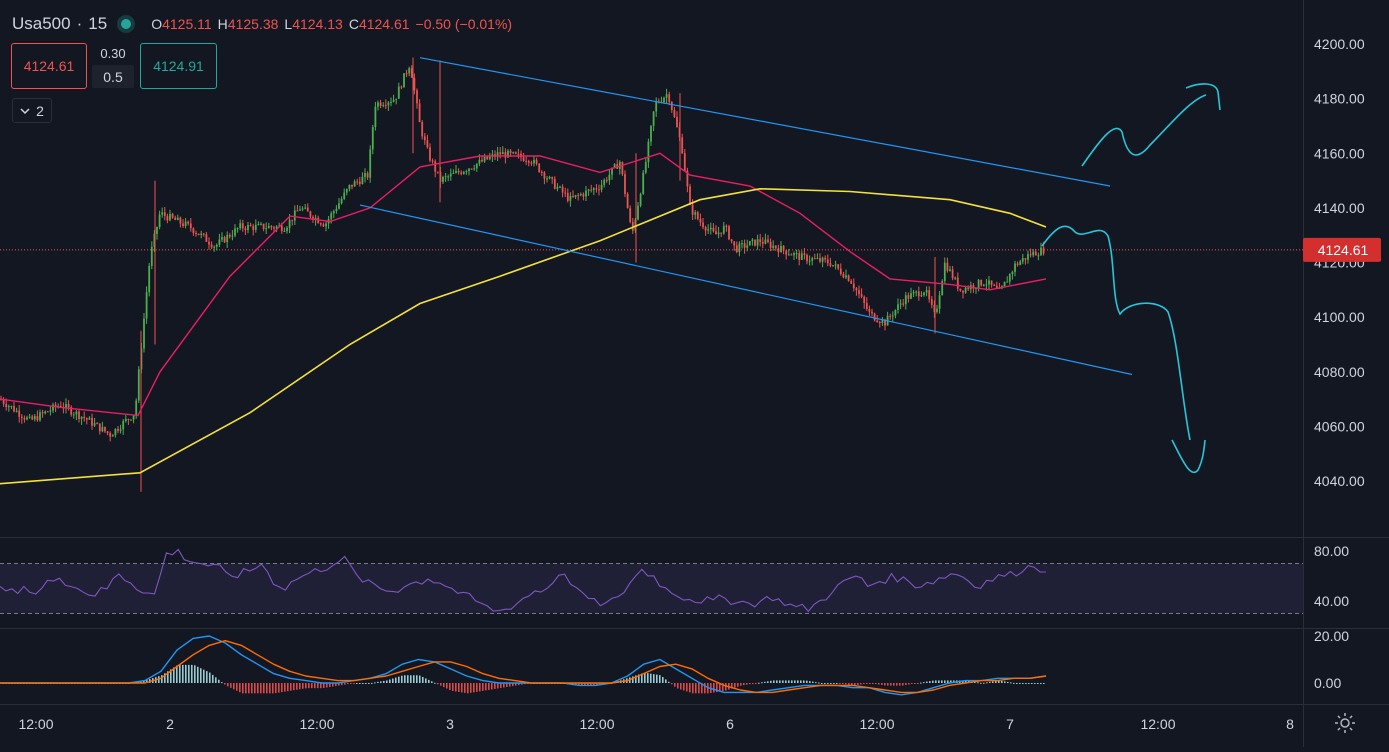  Describe the element at coordinates (1345, 723) in the screenshot. I see `gear-icon` at that location.